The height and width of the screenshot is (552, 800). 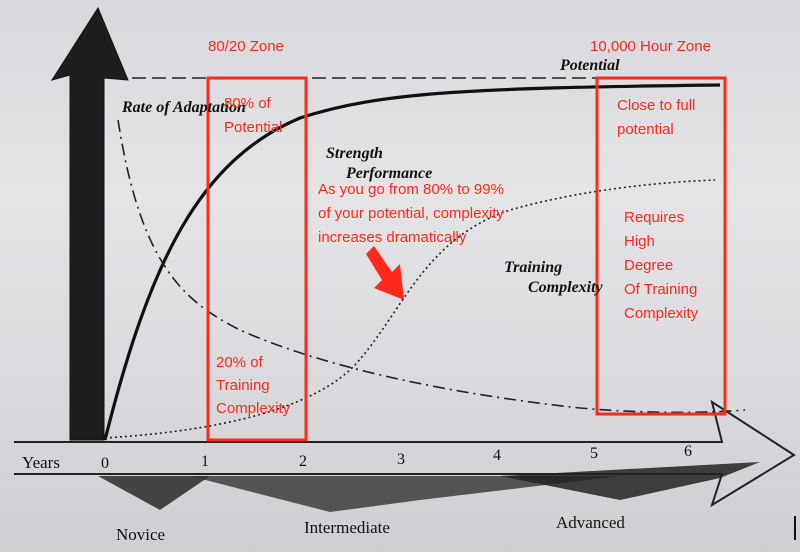 I want to click on zone-80-20-box, so click(x=257, y=259).